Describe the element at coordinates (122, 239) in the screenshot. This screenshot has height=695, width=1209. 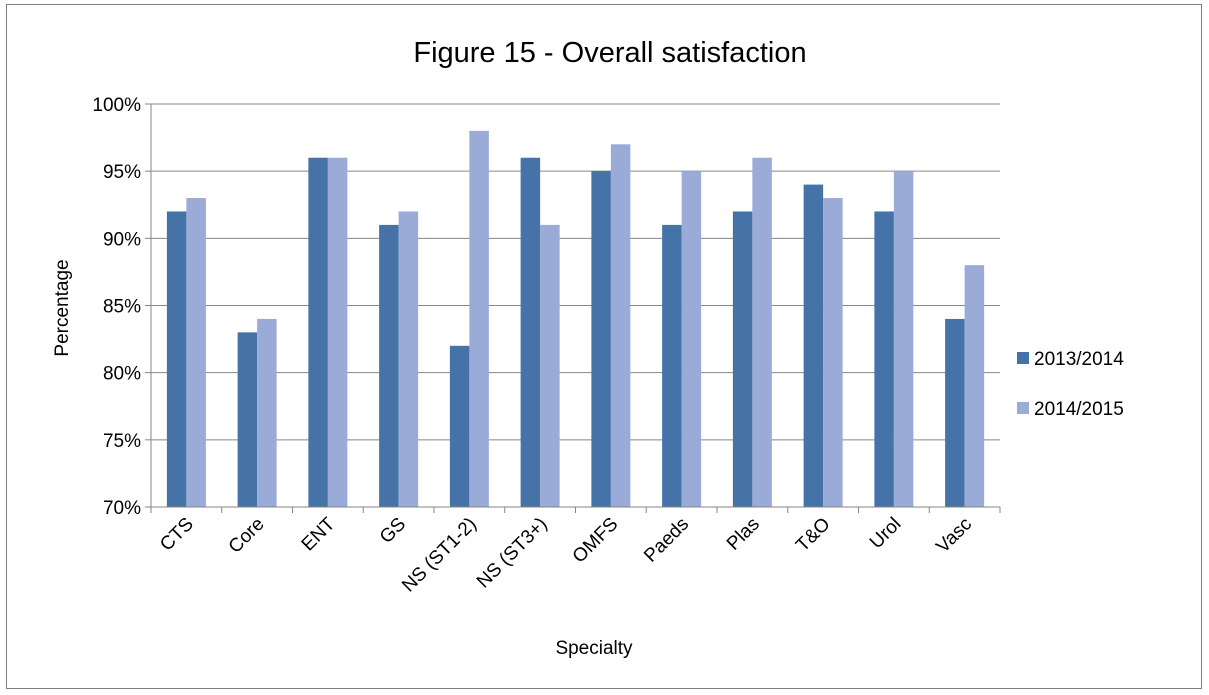
I see `y-tick-label: 90%` at that location.